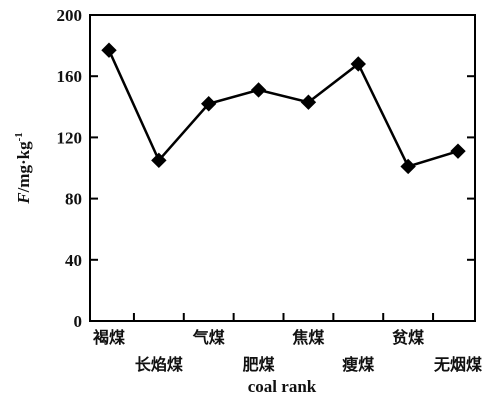 Image resolution: width=491 pixels, height=399 pixels. What do you see at coordinates (282, 386) in the screenshot?
I see `x-axis-title: coal rank` at bounding box center [282, 386].